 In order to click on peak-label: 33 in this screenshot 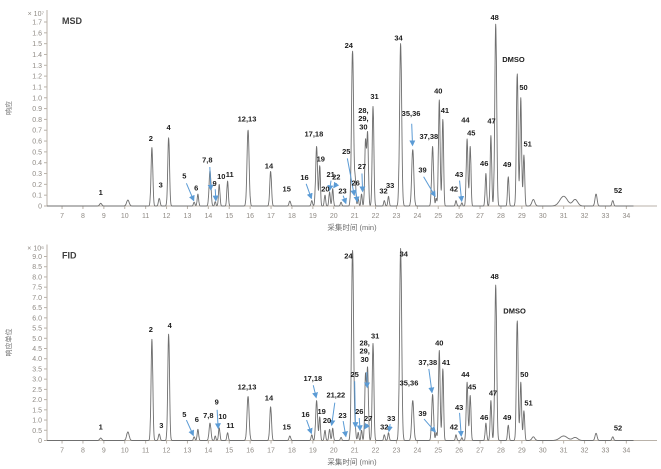, I will do `click(391, 418)`.